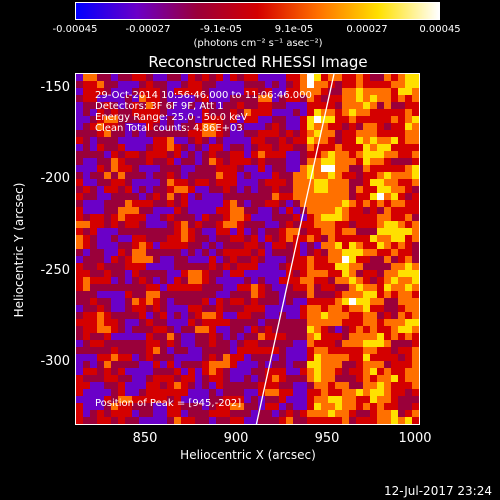 Image resolution: width=500 pixels, height=500 pixels. What do you see at coordinates (415, 438) in the screenshot?
I see `x-tick-label: 1000` at bounding box center [415, 438].